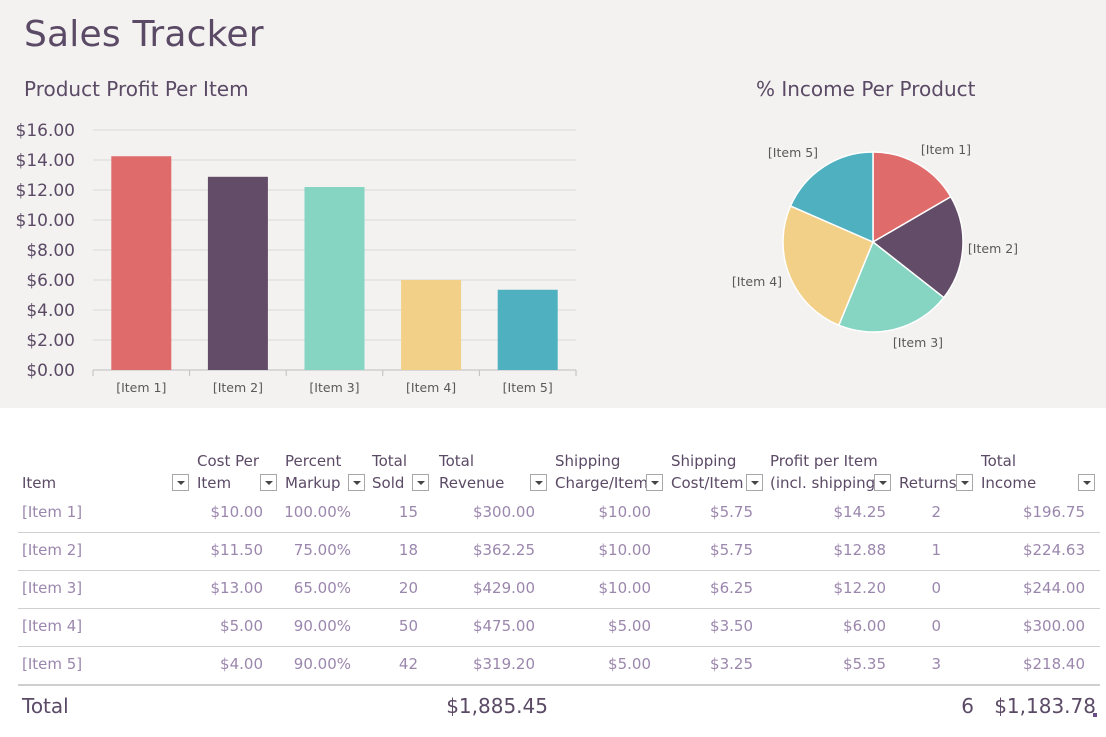 This screenshot has height=737, width=1106. What do you see at coordinates (918, 342) in the screenshot?
I see `pie-label: [Item 3]` at bounding box center [918, 342].